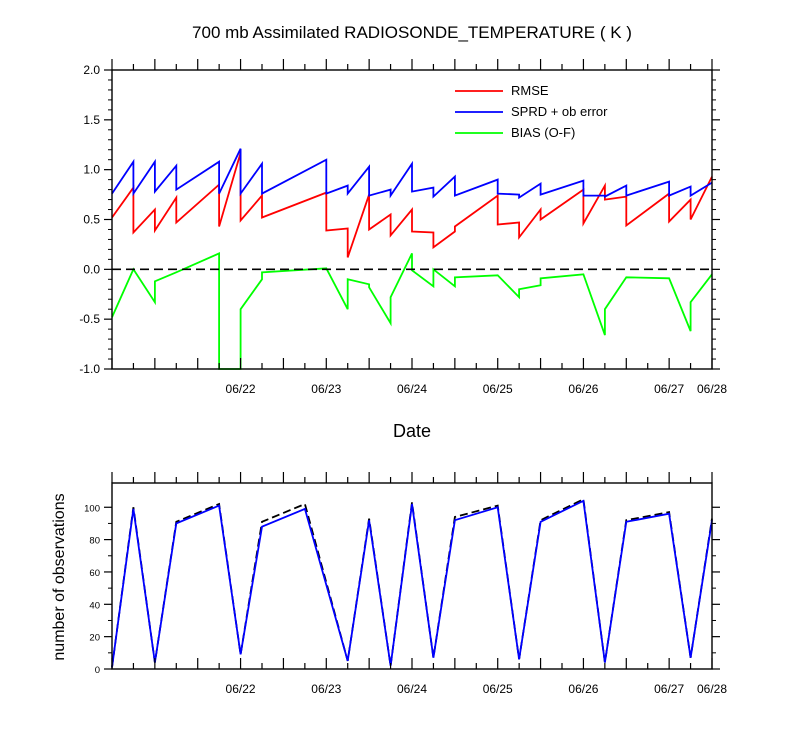 Image resolution: width=800 pixels, height=750 pixels. What do you see at coordinates (530, 90) in the screenshot?
I see `legend-label: RMSE` at bounding box center [530, 90].